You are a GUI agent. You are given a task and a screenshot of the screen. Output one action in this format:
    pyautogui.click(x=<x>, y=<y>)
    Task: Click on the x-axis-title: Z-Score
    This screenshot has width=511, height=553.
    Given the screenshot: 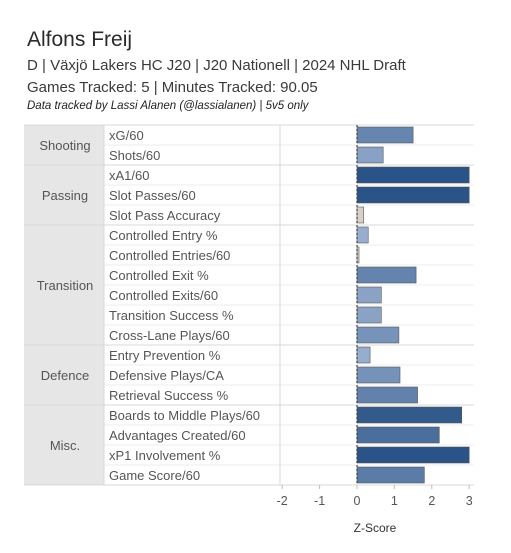 What is the action you would take?
    pyautogui.click(x=375, y=528)
    